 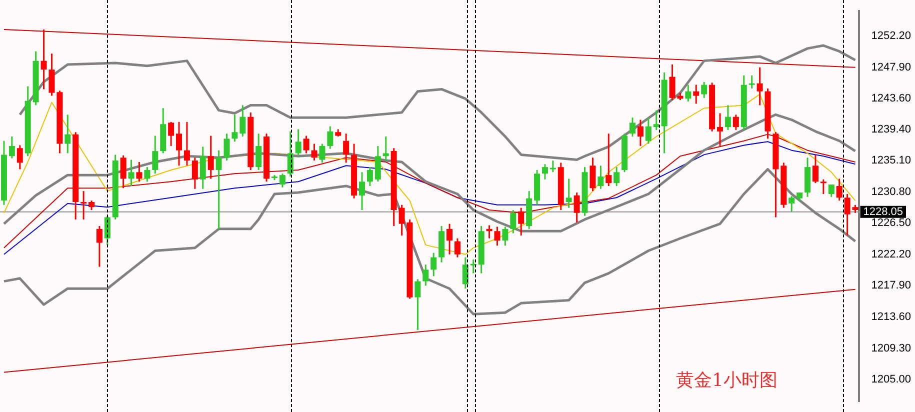 What do you see at coordinates (891, 129) in the screenshot?
I see `y-tick-label: 1239.40` at bounding box center [891, 129].